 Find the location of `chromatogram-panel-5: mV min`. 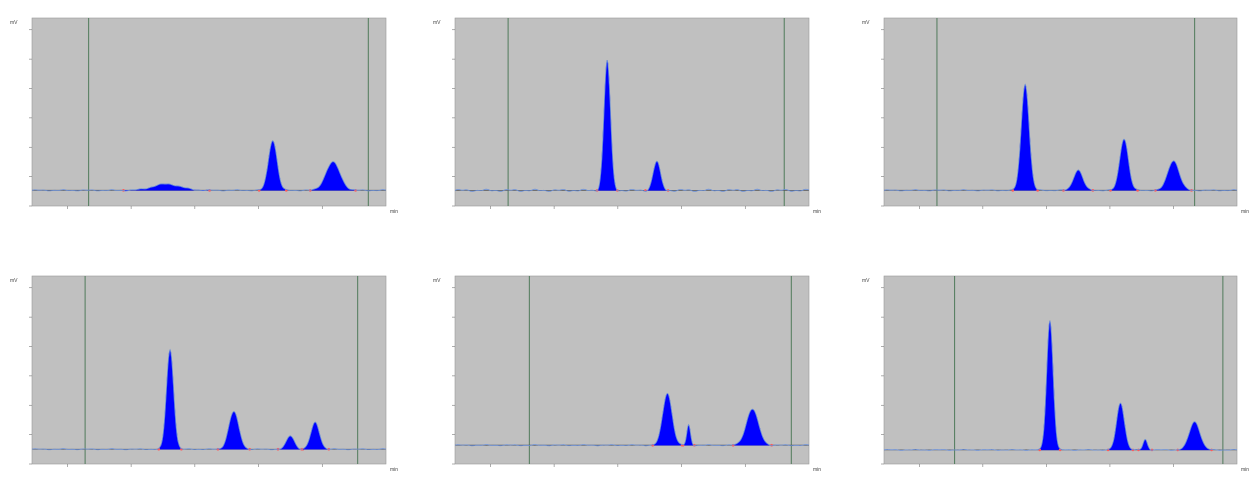

chromatogram-panel-5: mV min is located at coordinates (627, 375).